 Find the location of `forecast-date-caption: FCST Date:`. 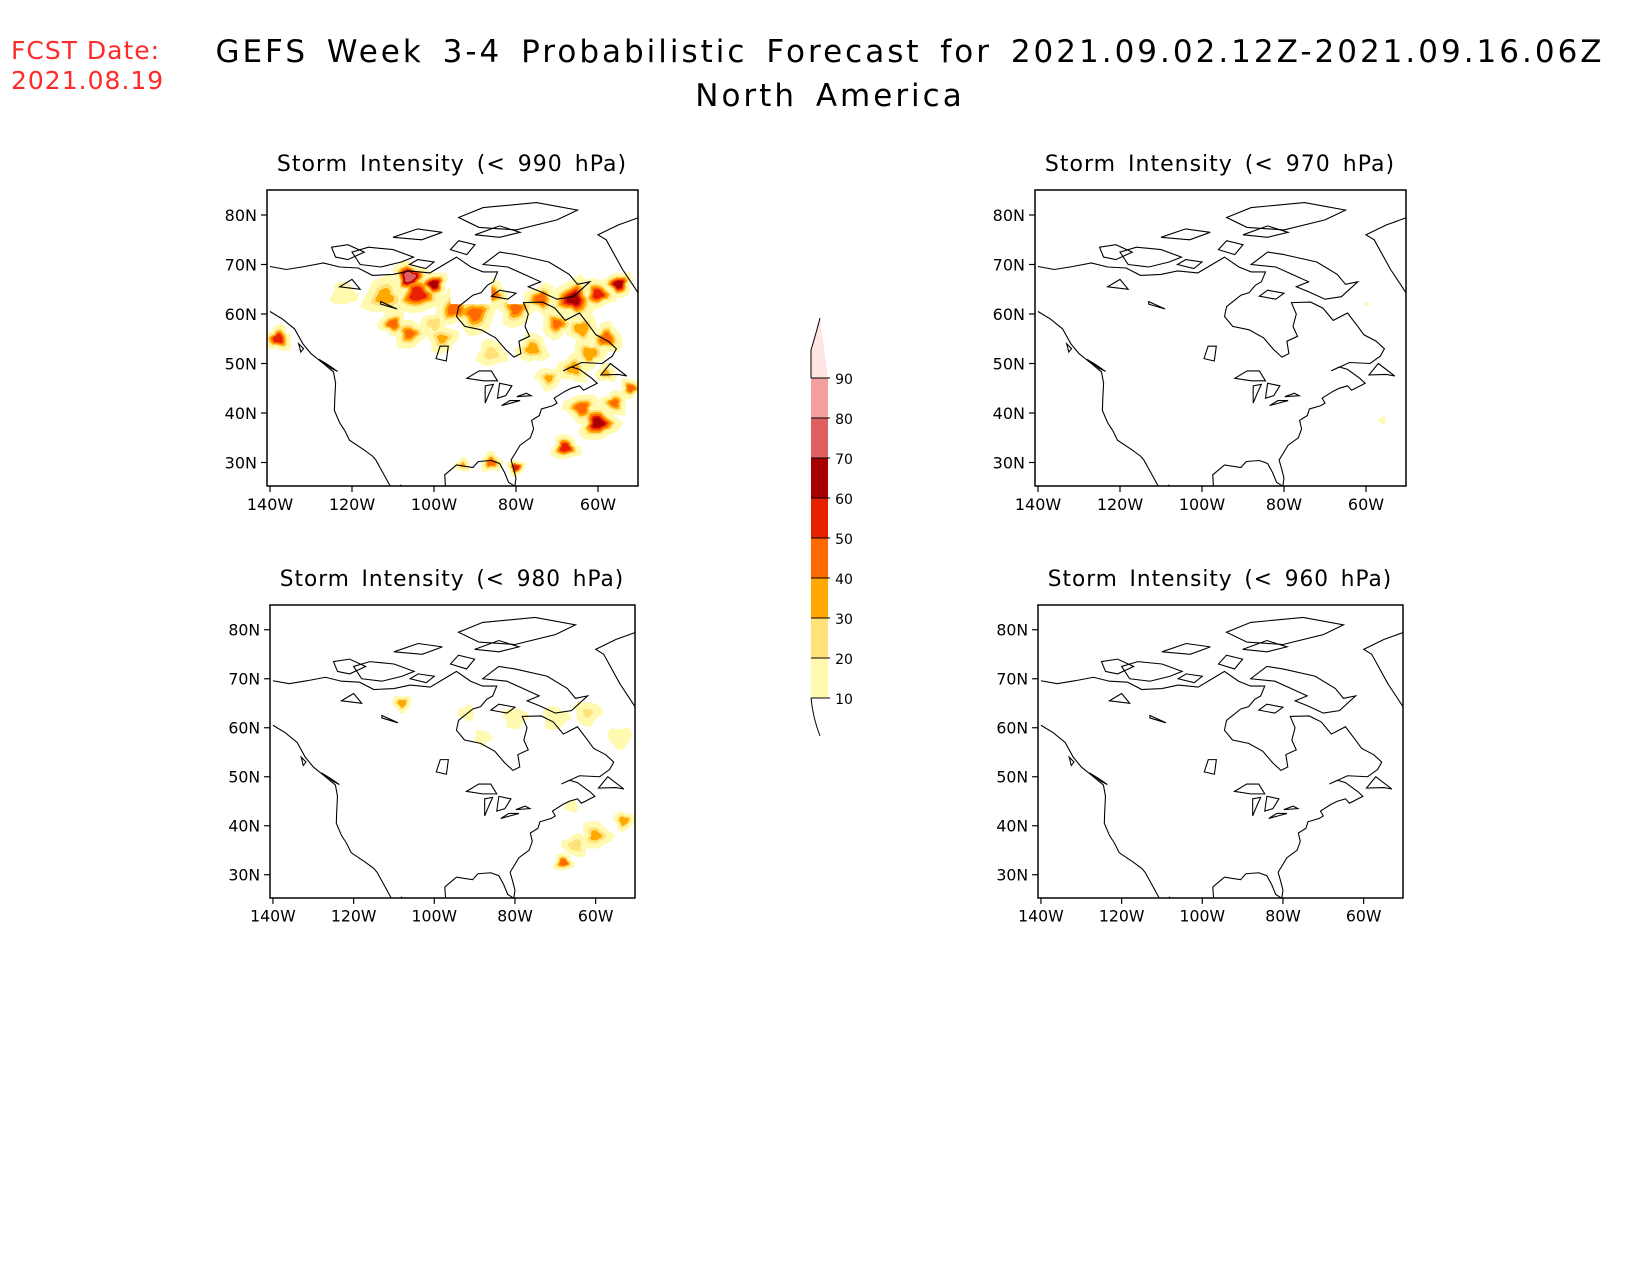

forecast-date-caption: FCST Date: is located at coordinates (86, 50).